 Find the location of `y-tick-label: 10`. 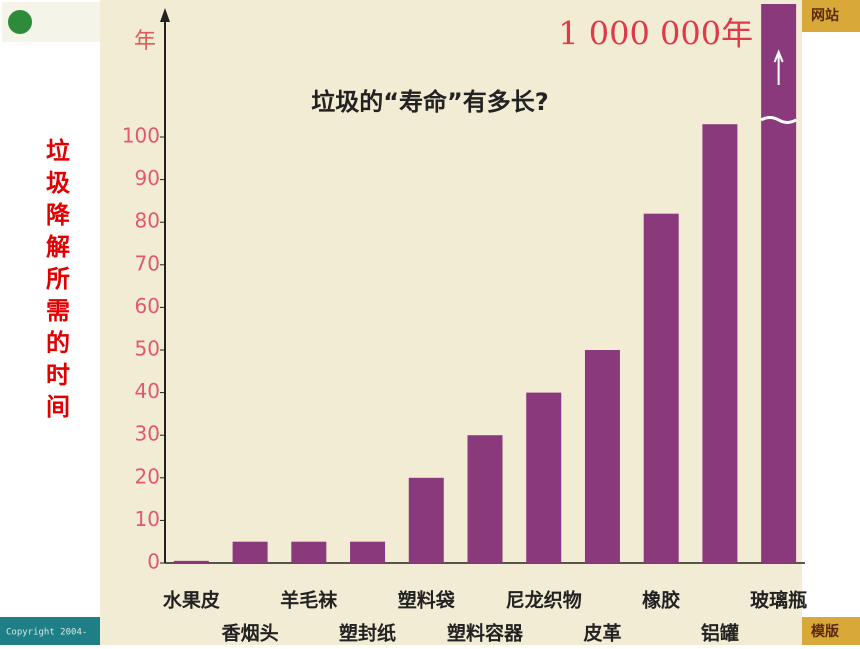

y-tick-label: 10 is located at coordinates (147, 519).